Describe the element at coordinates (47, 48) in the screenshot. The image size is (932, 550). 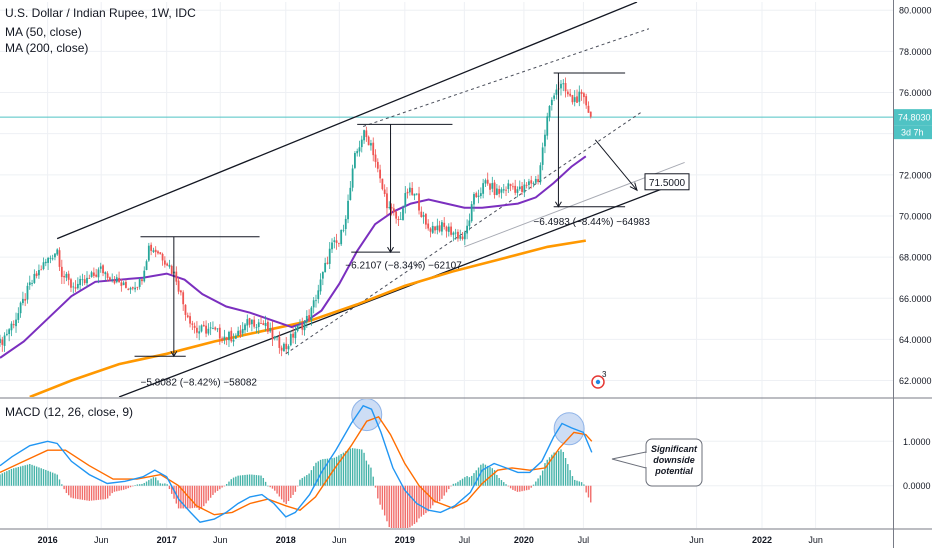
I see `ma200-legend: MA (200, close)` at that location.